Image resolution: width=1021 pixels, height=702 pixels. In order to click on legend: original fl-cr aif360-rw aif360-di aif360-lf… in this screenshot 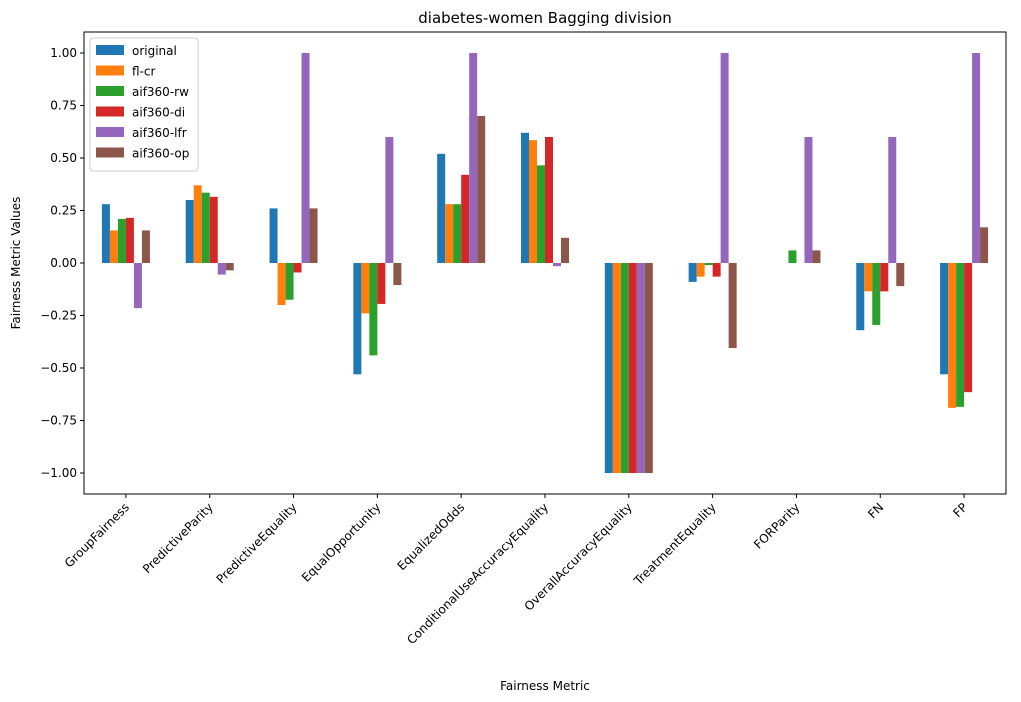, I will do `click(144, 104)`.